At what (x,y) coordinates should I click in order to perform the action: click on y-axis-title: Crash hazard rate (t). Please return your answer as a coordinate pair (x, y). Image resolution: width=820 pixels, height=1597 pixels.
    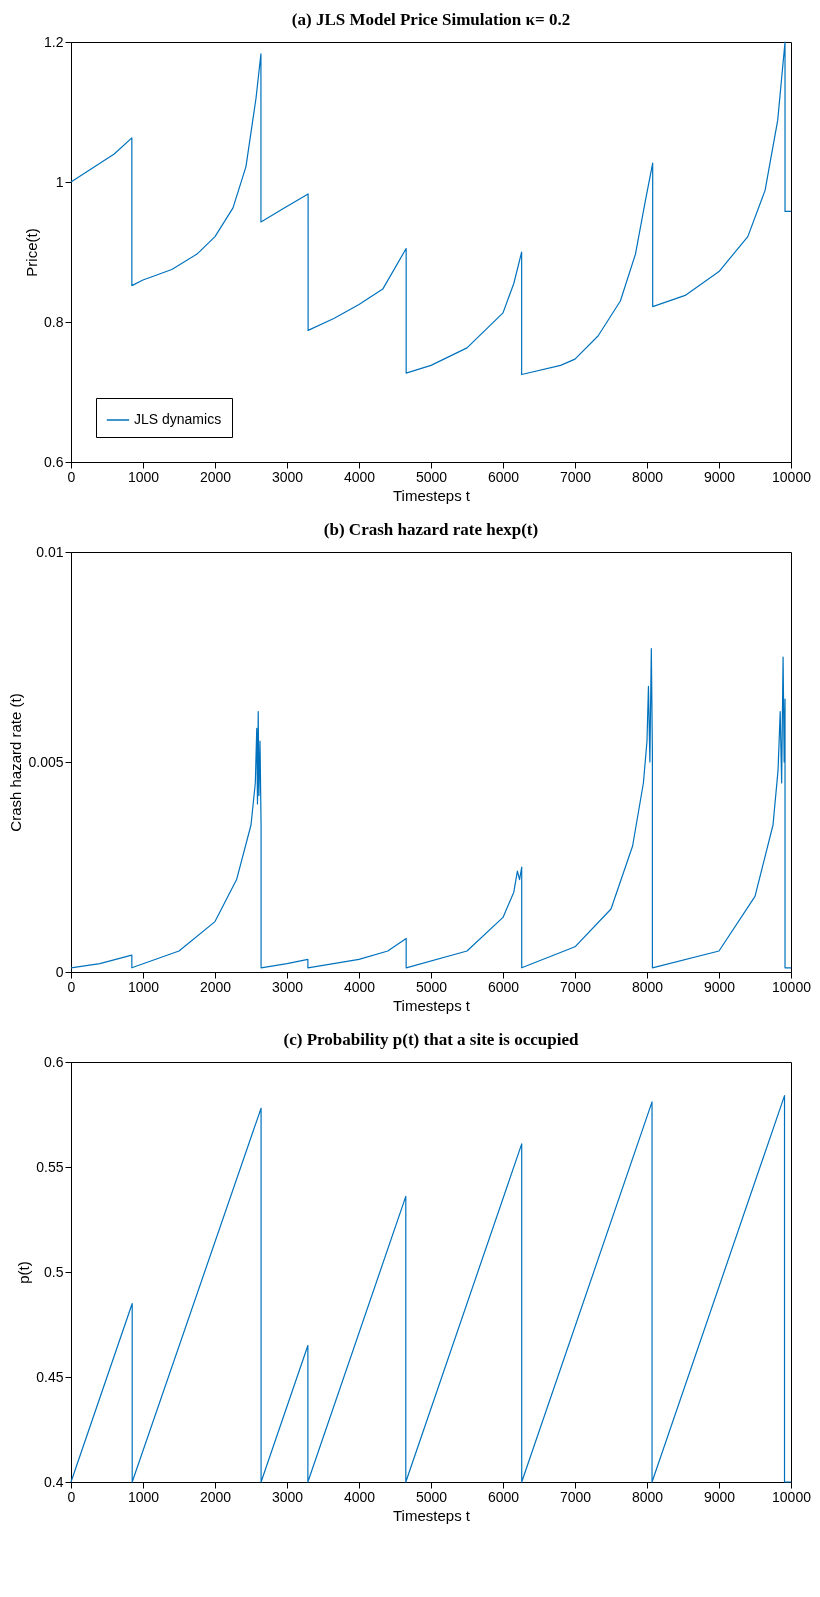
    Looking at the image, I should click on (16, 762).